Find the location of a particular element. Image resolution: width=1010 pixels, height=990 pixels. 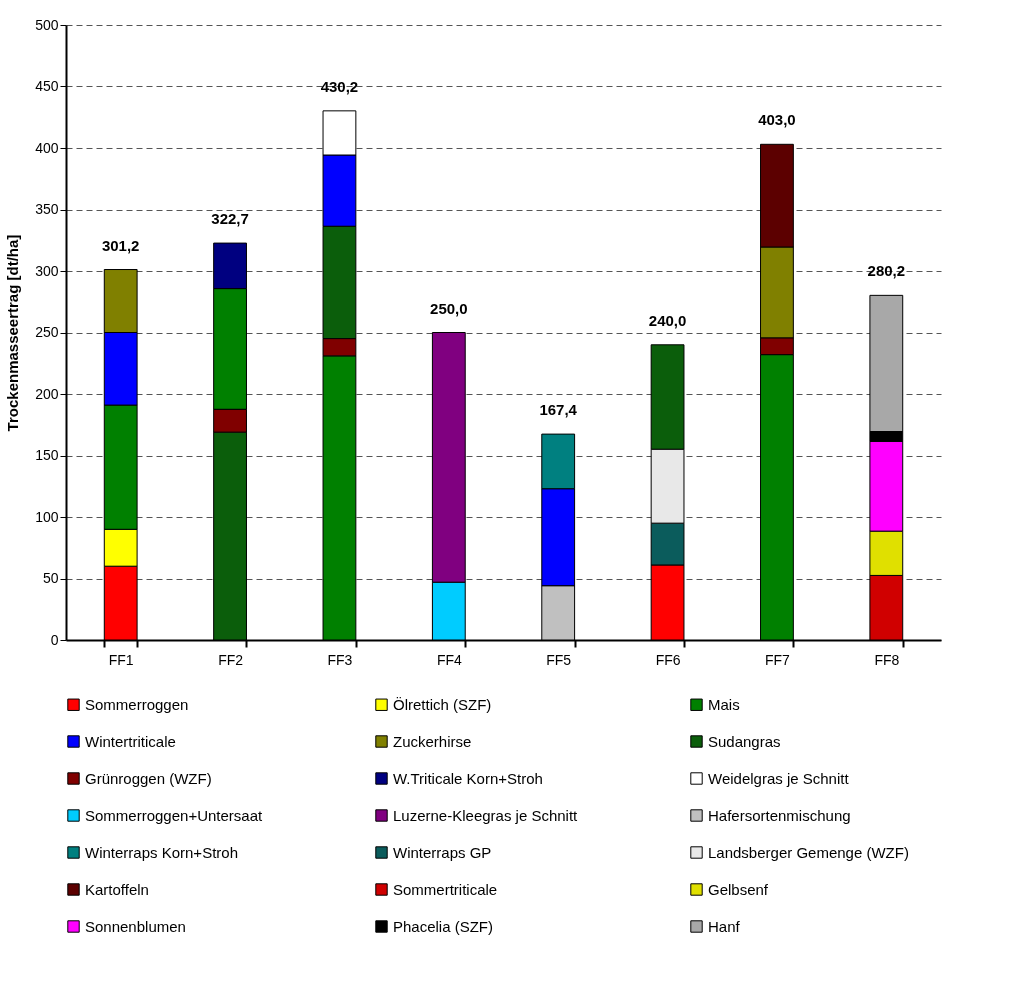

y-tick-label: 500 is located at coordinates (47, 24).